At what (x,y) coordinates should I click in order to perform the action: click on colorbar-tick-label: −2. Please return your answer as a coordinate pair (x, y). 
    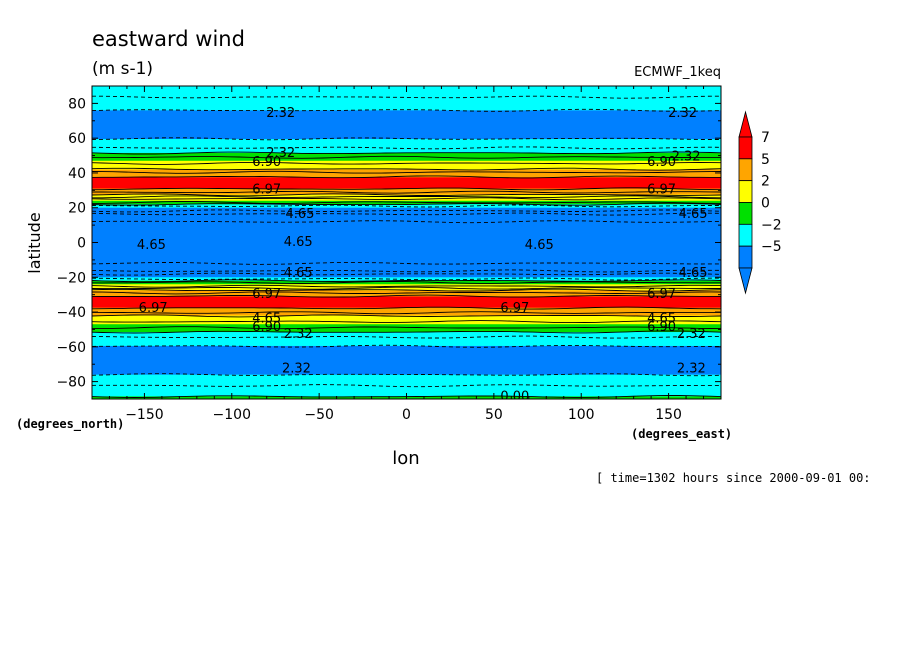
    Looking at the image, I should click on (771, 225).